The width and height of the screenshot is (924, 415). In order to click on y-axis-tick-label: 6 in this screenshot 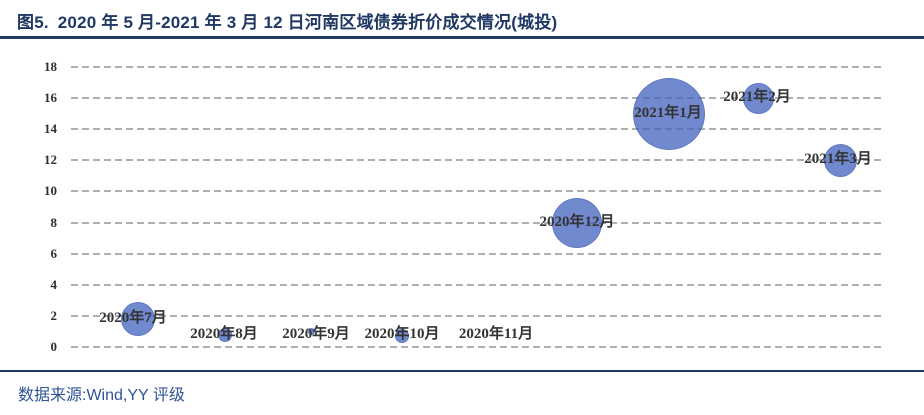, I will do `click(54, 253)`.